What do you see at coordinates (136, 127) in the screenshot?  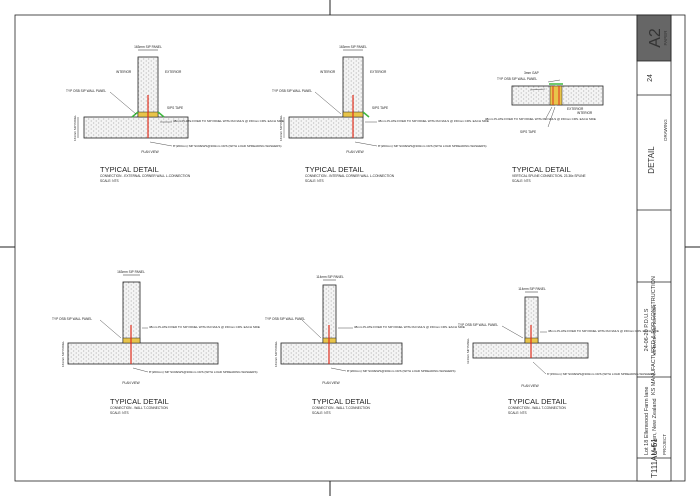 I see `horizontal-sip-panel` at bounding box center [136, 127].